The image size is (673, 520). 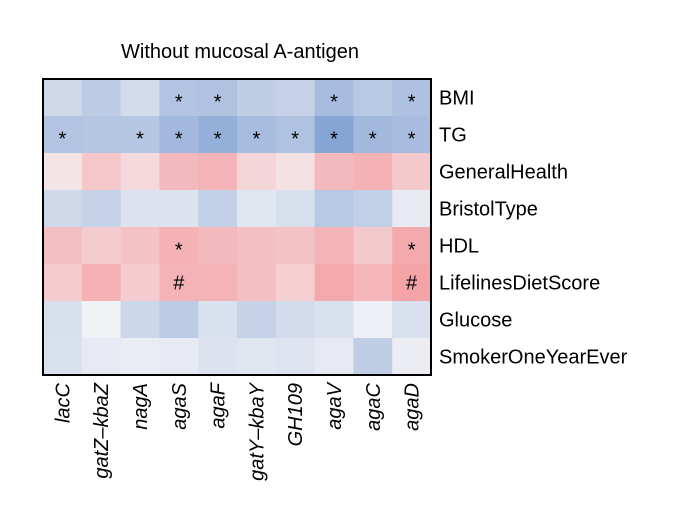 I want to click on heatmap-cell-smokeroneyearever-gatz-kbaz, so click(x=101, y=357).